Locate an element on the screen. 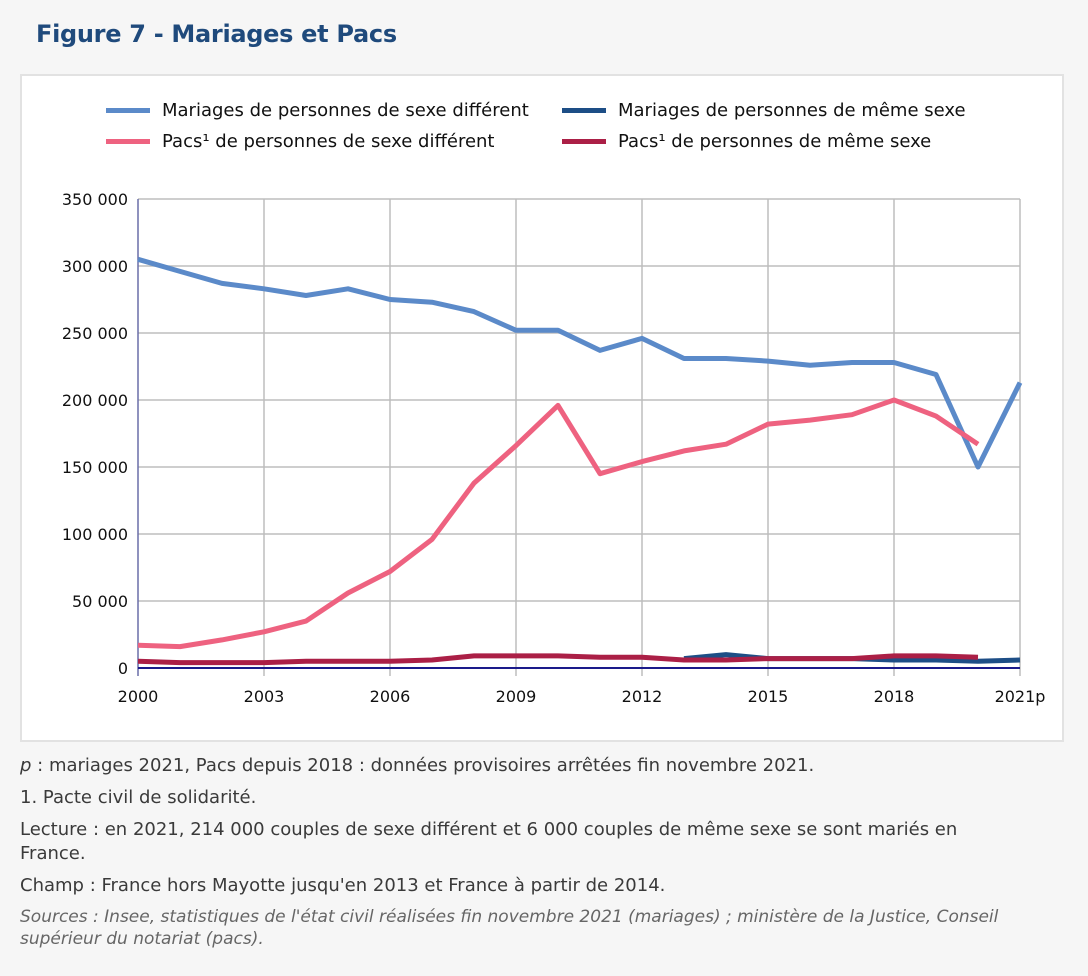  legend-item-pacs-sexe-different: Pacs¹ de personnes de sexe différent is located at coordinates (300, 141).